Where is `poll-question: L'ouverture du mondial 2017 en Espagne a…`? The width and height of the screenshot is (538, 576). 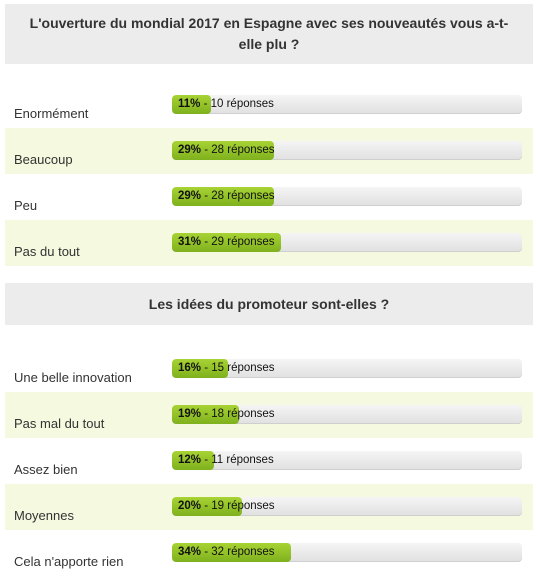 poll-question: L'ouverture du mondial 2017 en Espagne a… is located at coordinates (269, 34).